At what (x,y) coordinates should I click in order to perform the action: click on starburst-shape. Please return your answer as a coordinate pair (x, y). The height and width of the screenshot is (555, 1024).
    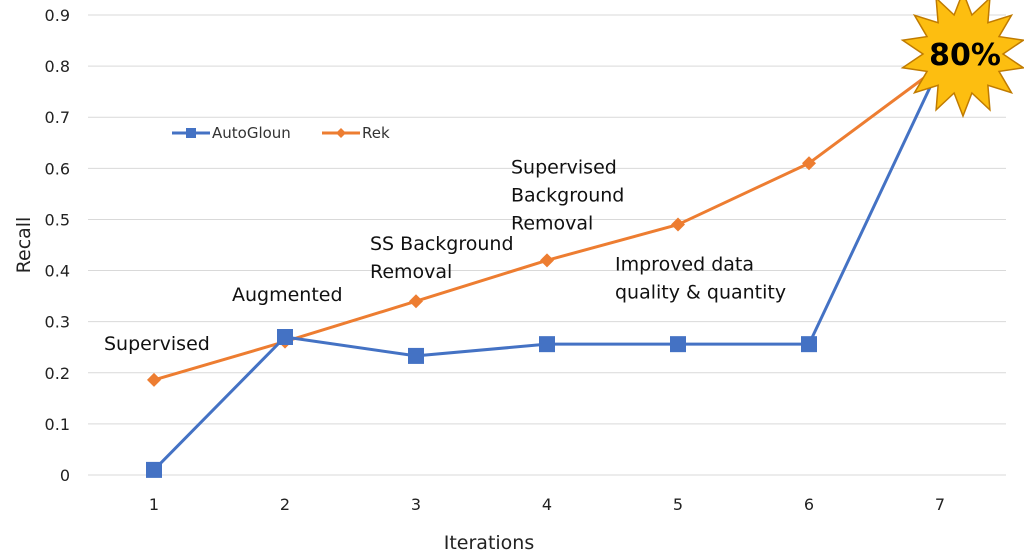
    Looking at the image, I should click on (962, 59).